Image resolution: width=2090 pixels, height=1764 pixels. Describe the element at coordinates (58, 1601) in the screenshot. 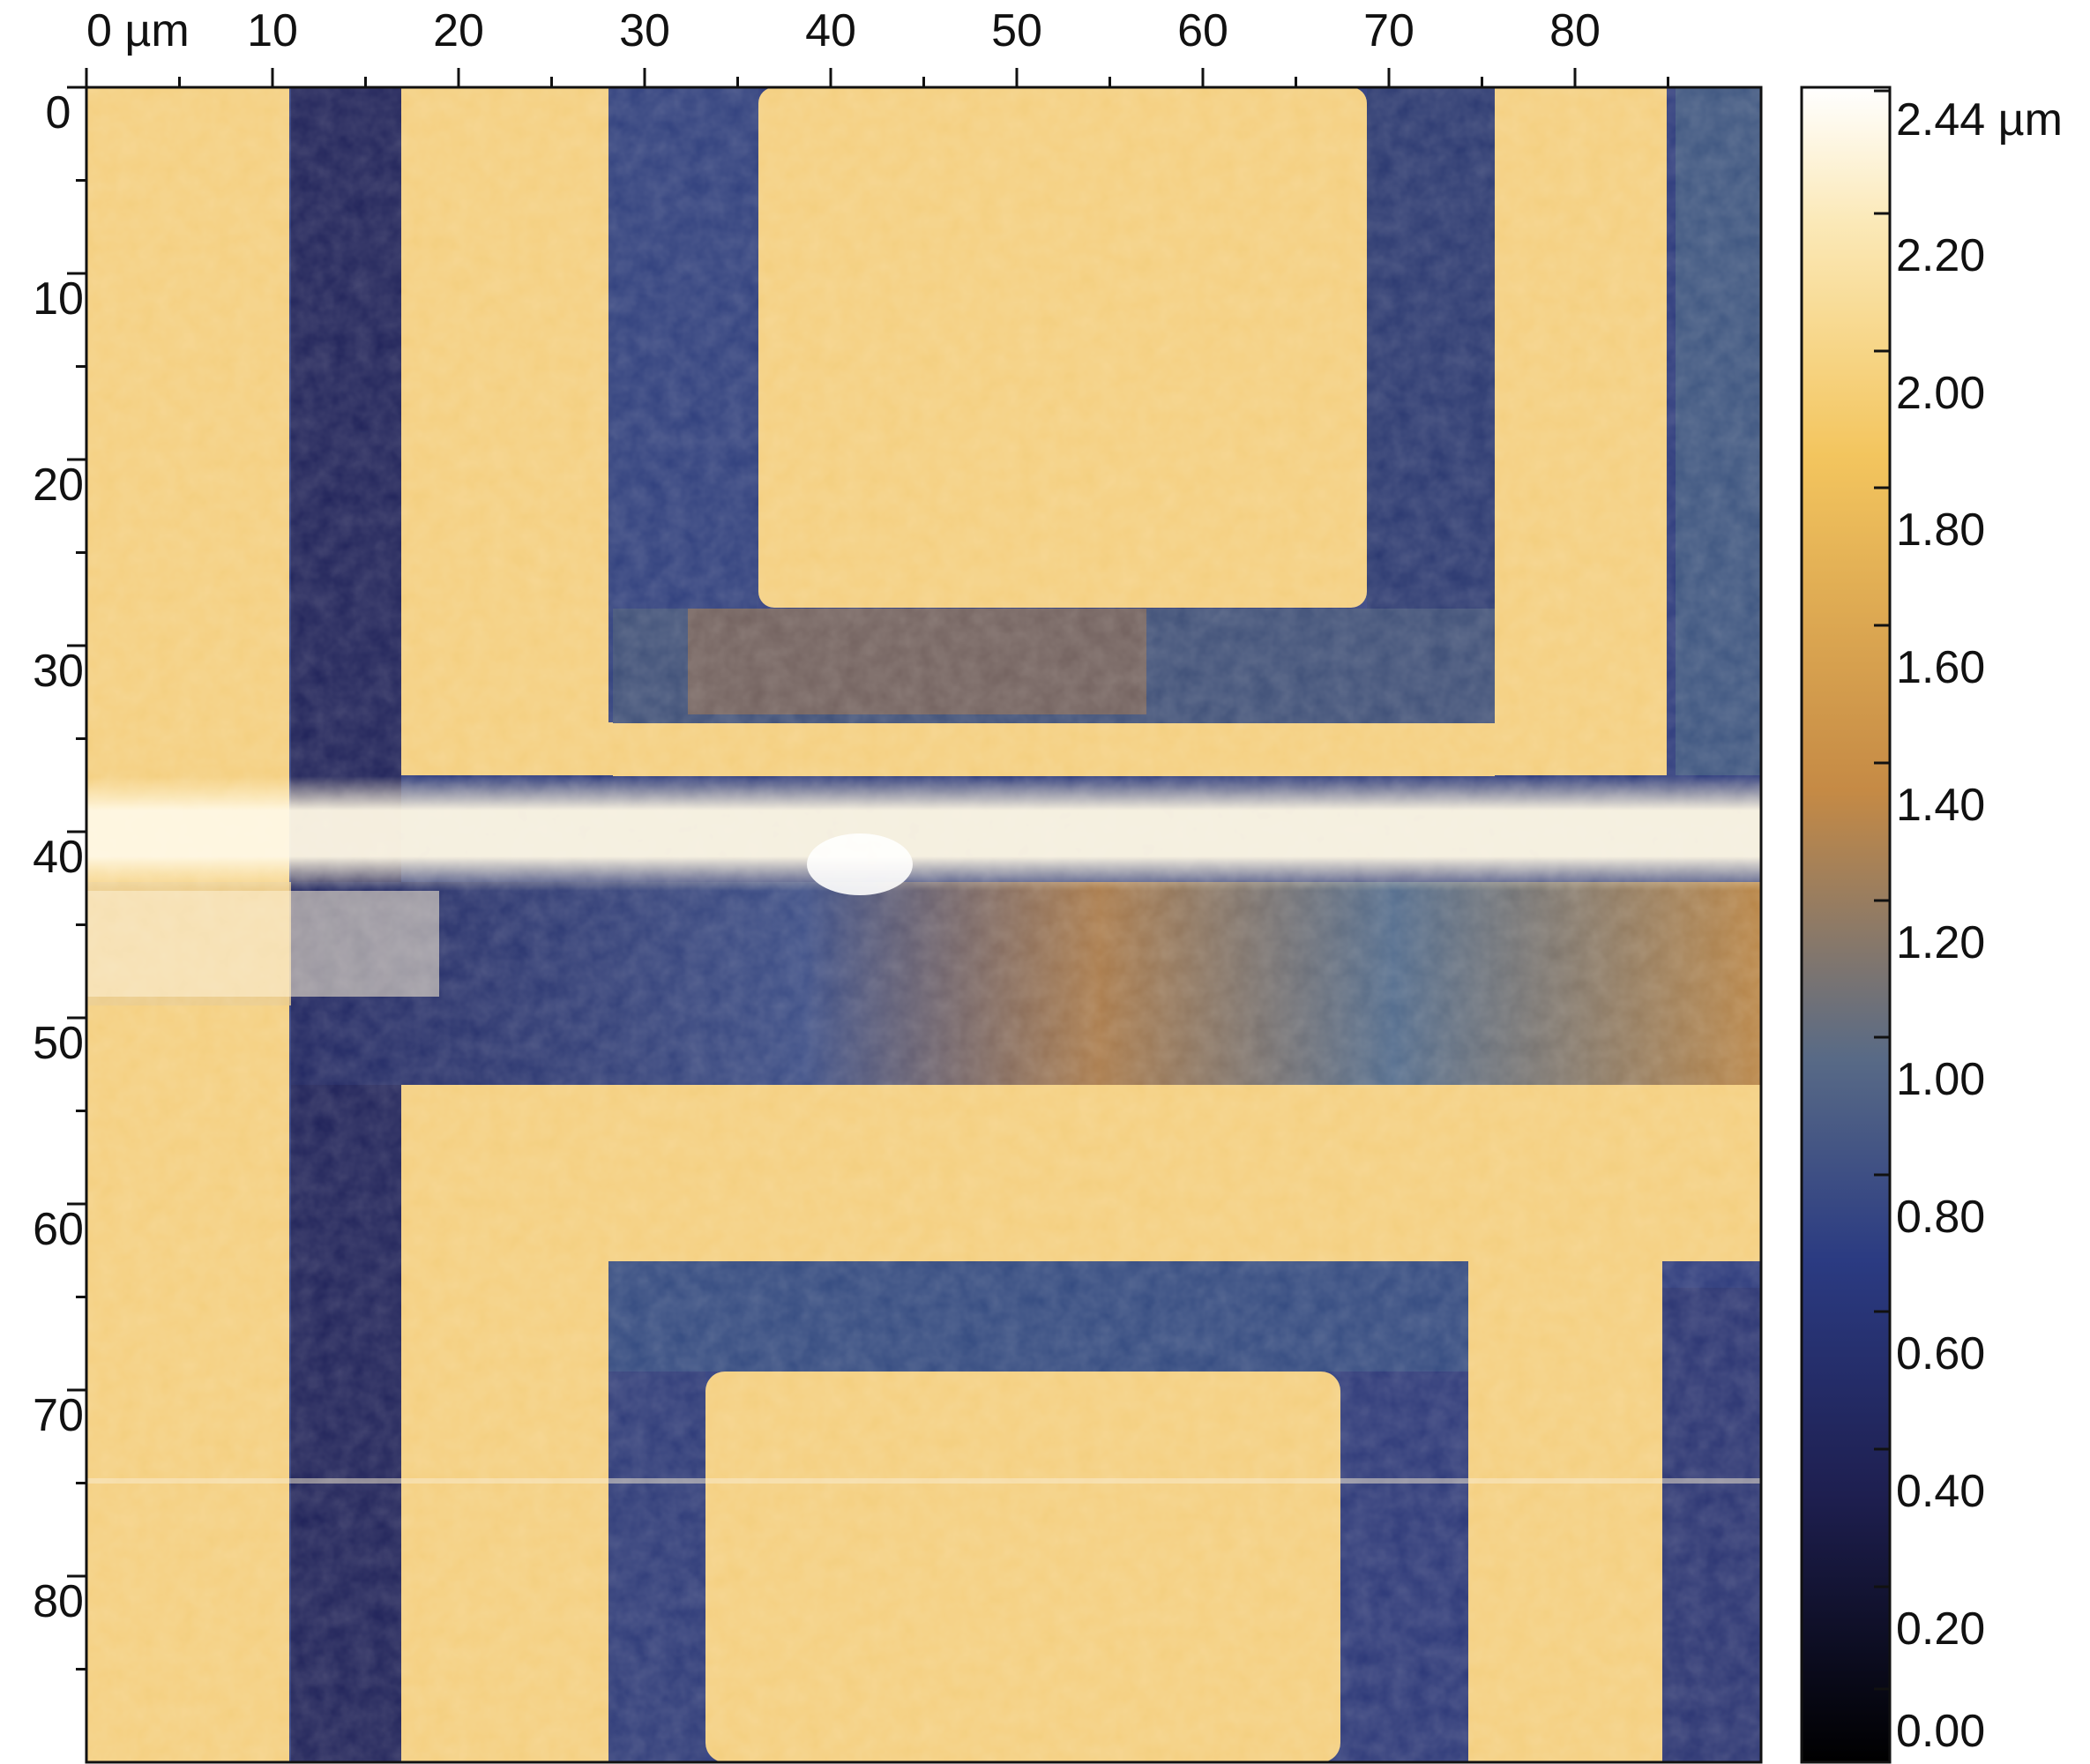

I see `y-tick-label: 80` at that location.